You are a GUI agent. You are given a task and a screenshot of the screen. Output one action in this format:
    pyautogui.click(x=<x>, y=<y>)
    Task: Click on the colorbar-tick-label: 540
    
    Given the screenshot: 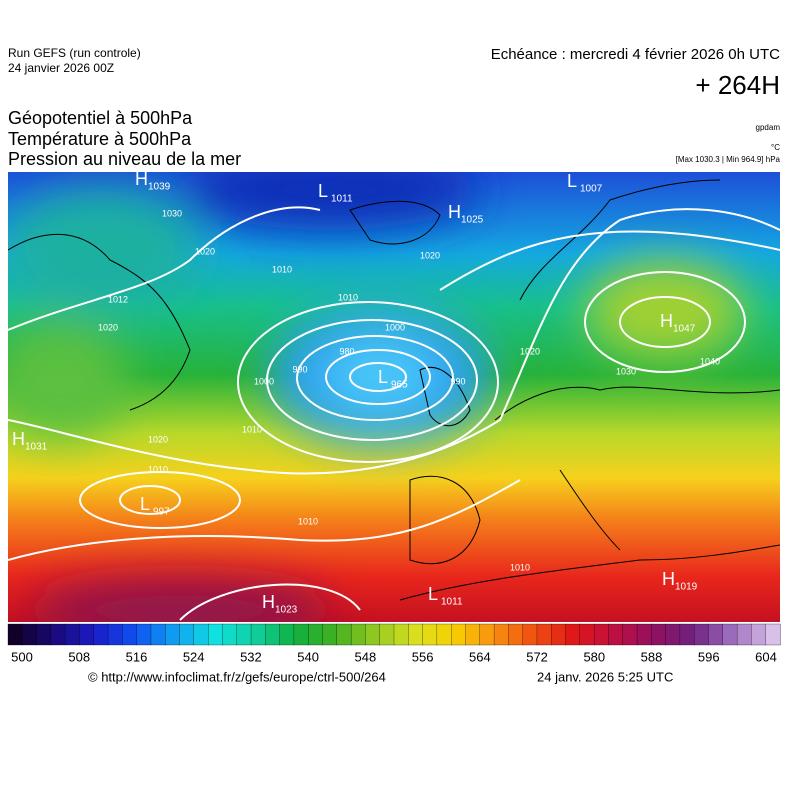 What is the action you would take?
    pyautogui.click(x=308, y=656)
    